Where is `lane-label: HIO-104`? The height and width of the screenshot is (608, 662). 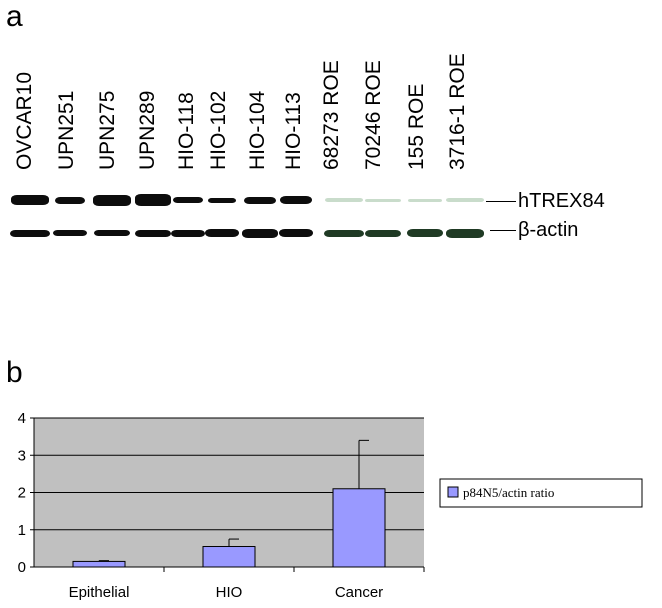
lane-label: HIO-104 is located at coordinates (257, 130).